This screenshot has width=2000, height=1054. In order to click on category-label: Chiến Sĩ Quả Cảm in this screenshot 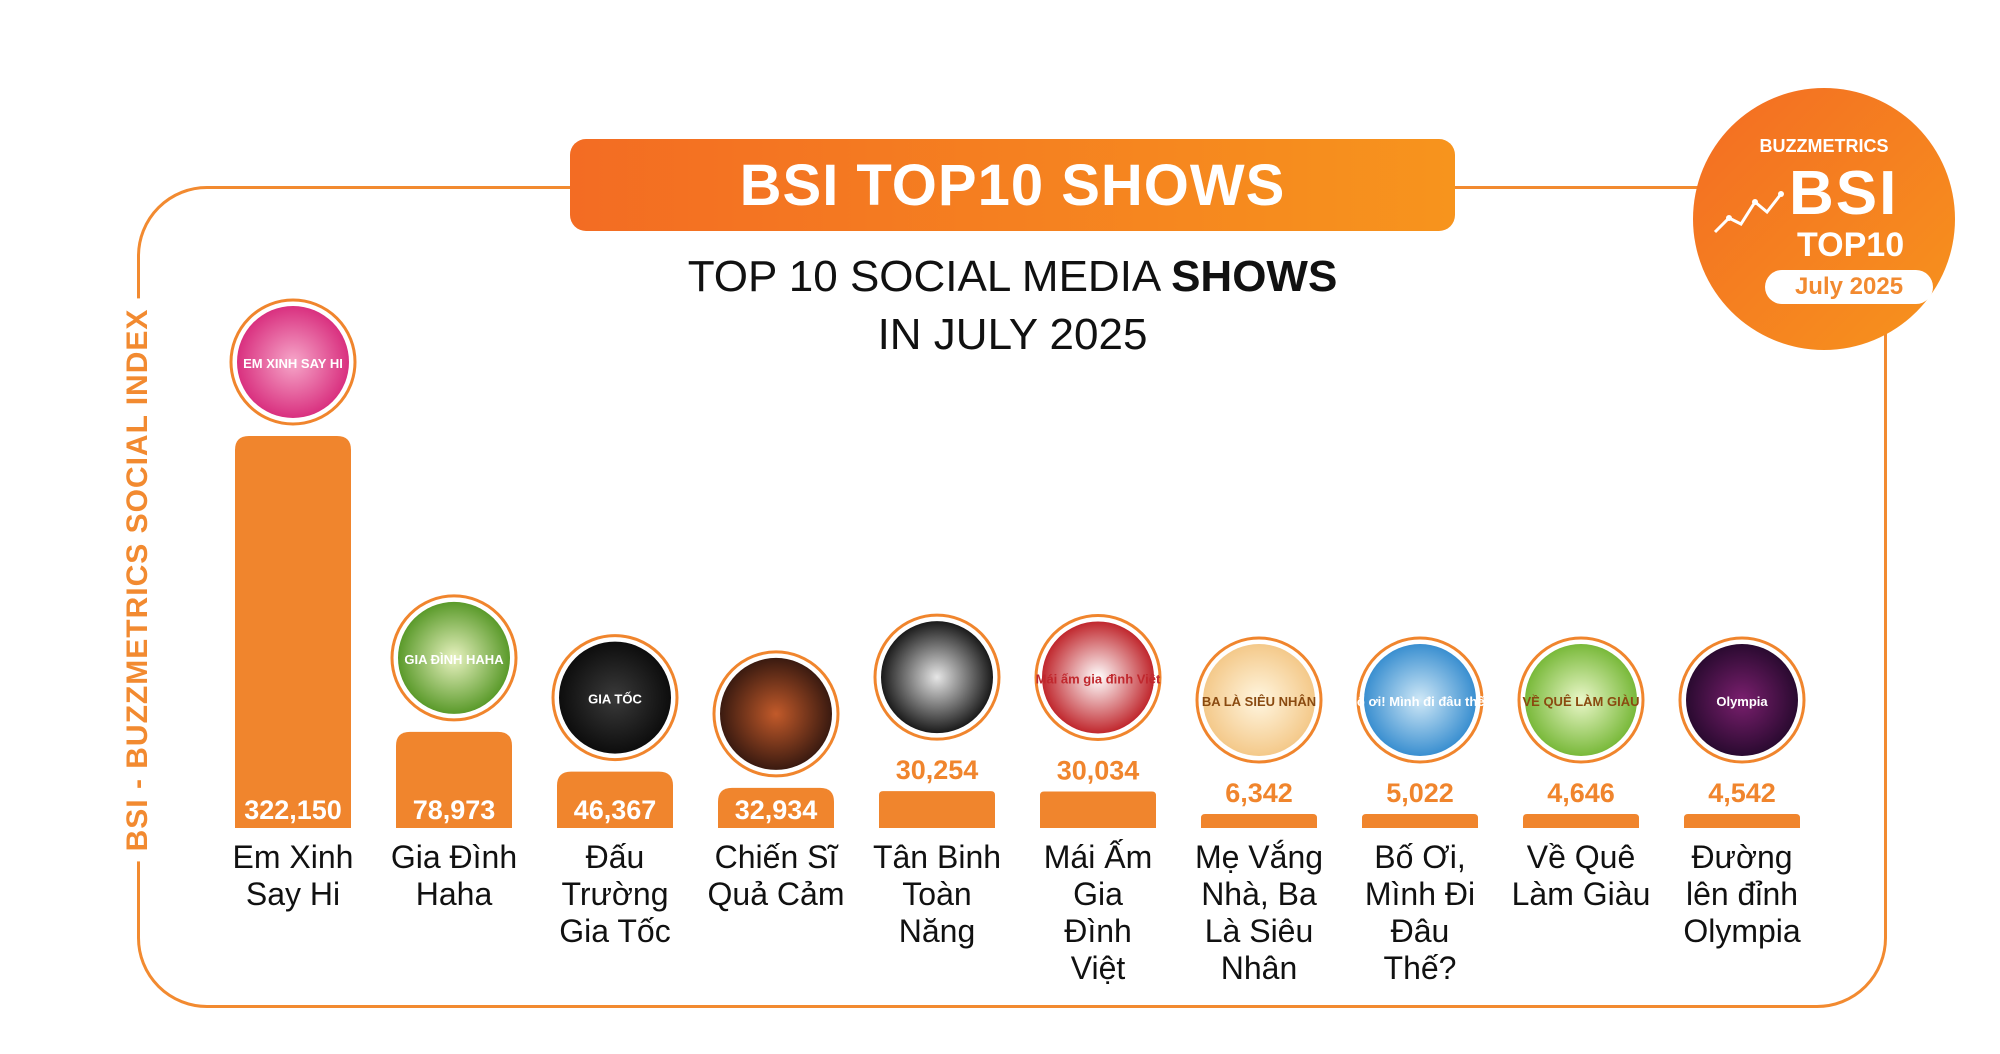, I will do `click(776, 875)`.